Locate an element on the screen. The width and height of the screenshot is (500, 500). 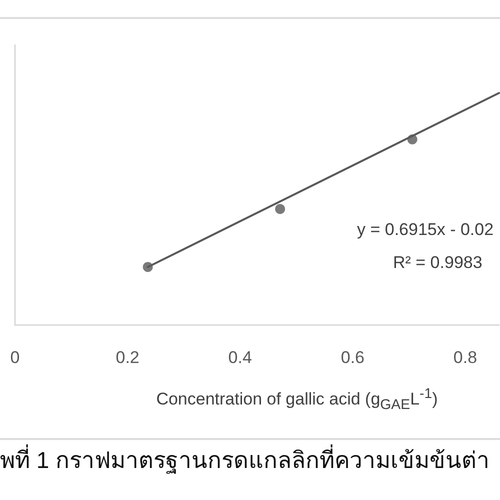
annotation: y = 0.6915x - 0.02 is located at coordinates (425, 230).